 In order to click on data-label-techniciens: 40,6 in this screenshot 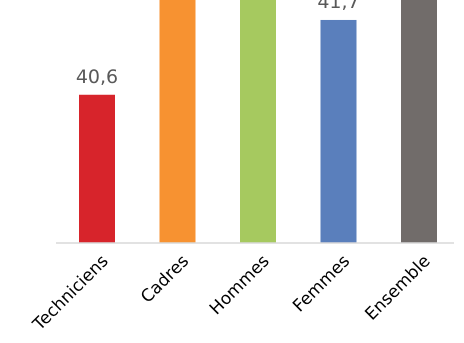, I will do `click(97, 77)`.